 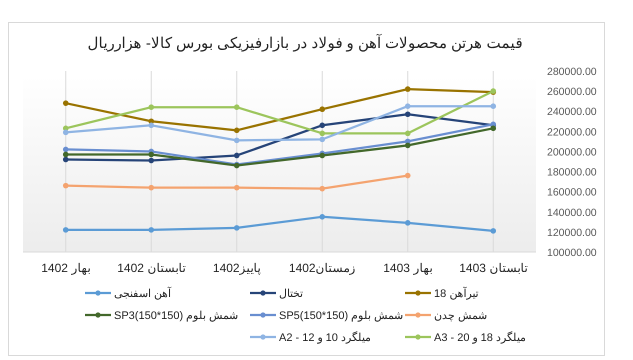 What do you see at coordinates (341, 316) in the screenshot?
I see `legend-label: شمش بلوم SP5(150*150)` at bounding box center [341, 316].